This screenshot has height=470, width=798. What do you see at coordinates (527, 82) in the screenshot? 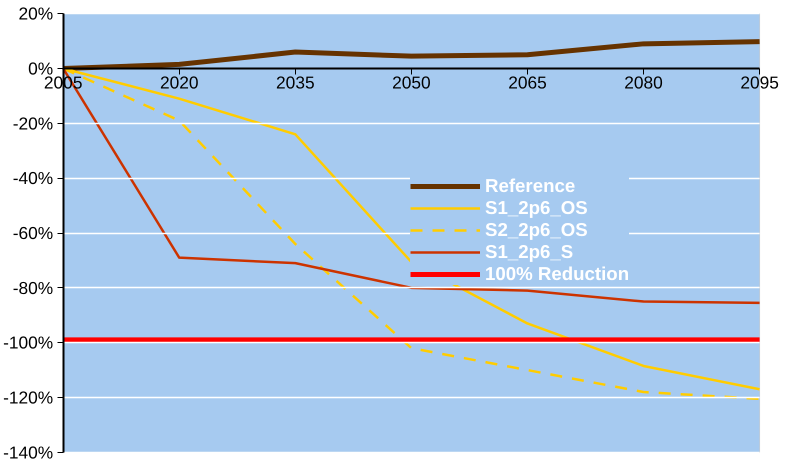
I see `x-tick-label: 2065` at bounding box center [527, 82].